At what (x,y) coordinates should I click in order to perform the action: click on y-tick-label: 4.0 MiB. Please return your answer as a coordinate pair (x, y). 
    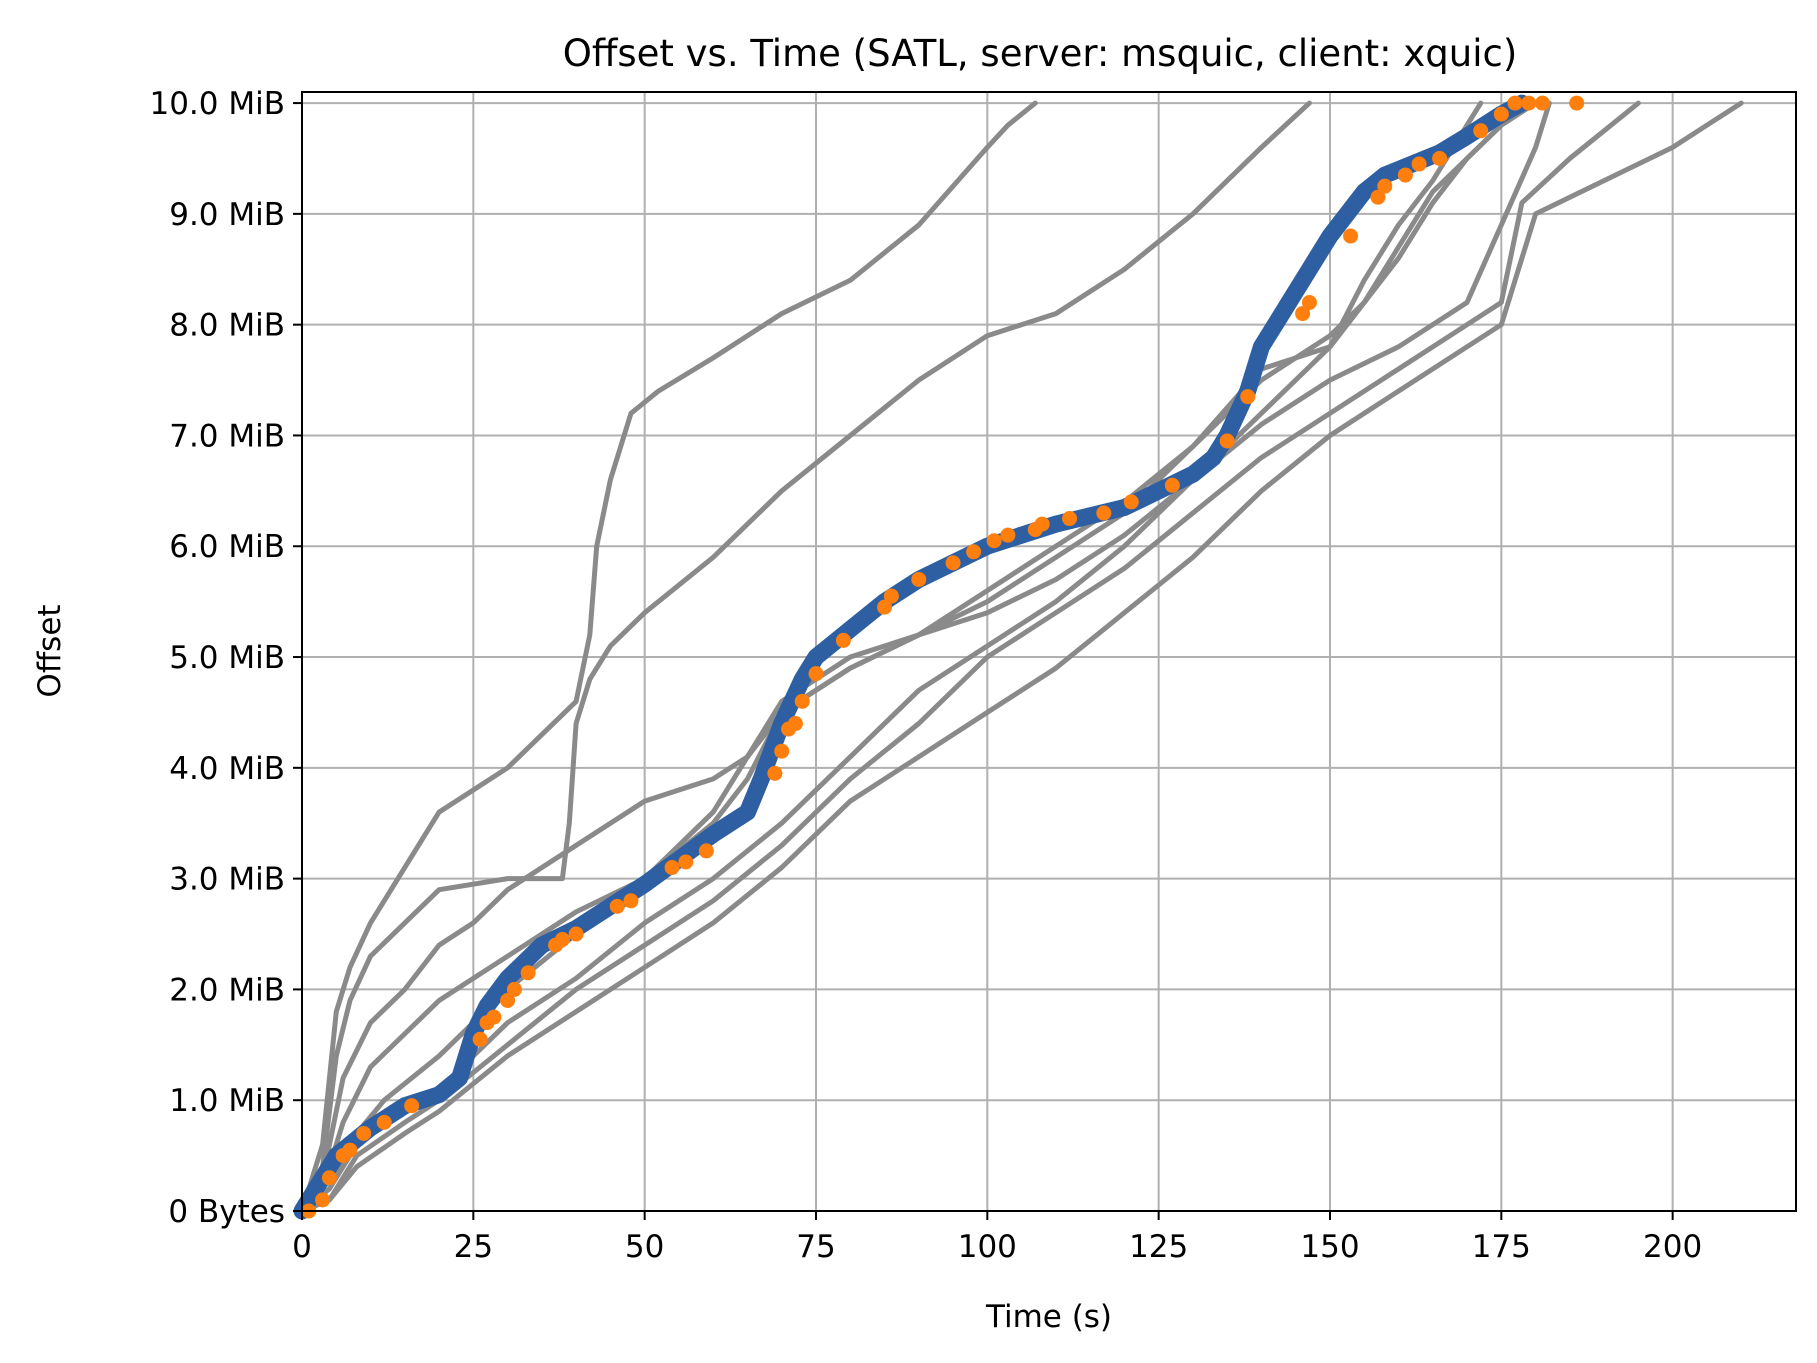
    Looking at the image, I should click on (227, 769).